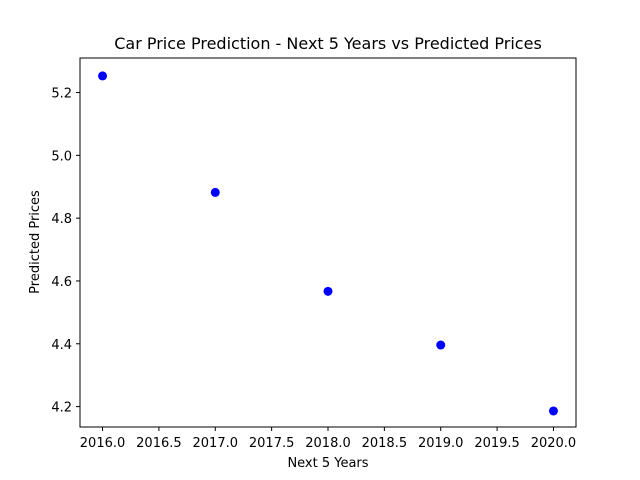 Image resolution: width=640 pixels, height=480 pixels. I want to click on x-tick-label: 2017.0, so click(216, 443).